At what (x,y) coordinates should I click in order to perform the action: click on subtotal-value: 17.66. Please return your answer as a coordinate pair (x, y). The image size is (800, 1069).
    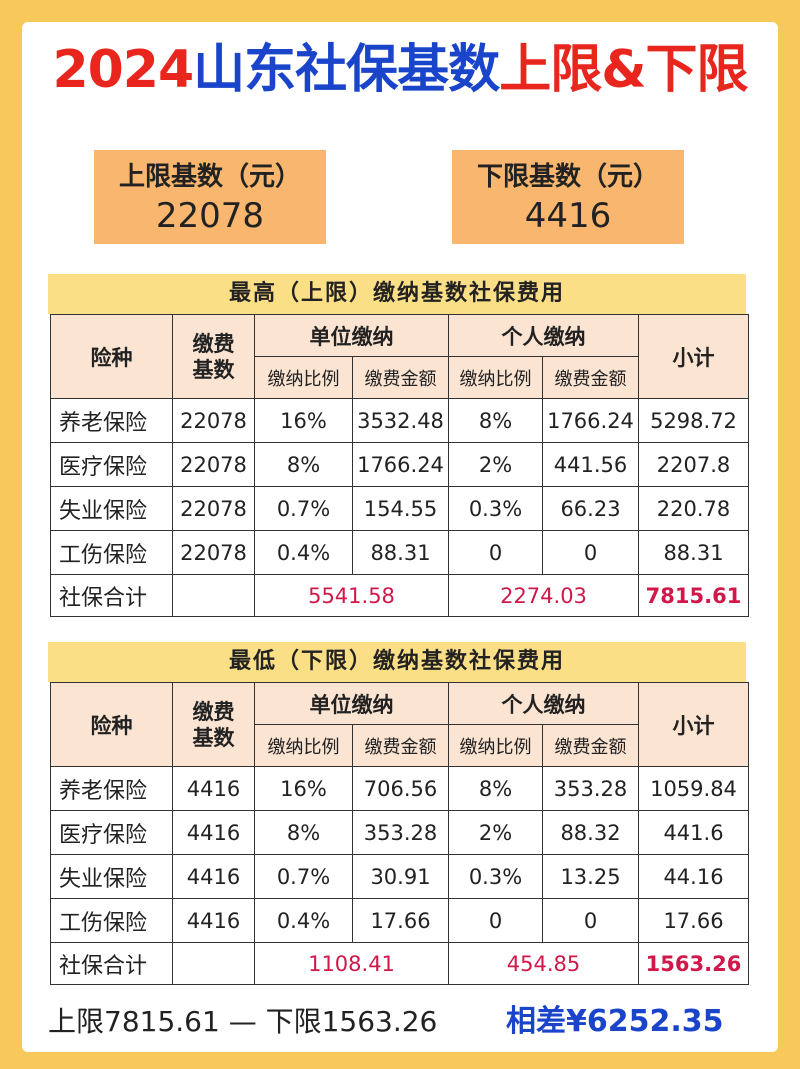
    Looking at the image, I should click on (693, 920).